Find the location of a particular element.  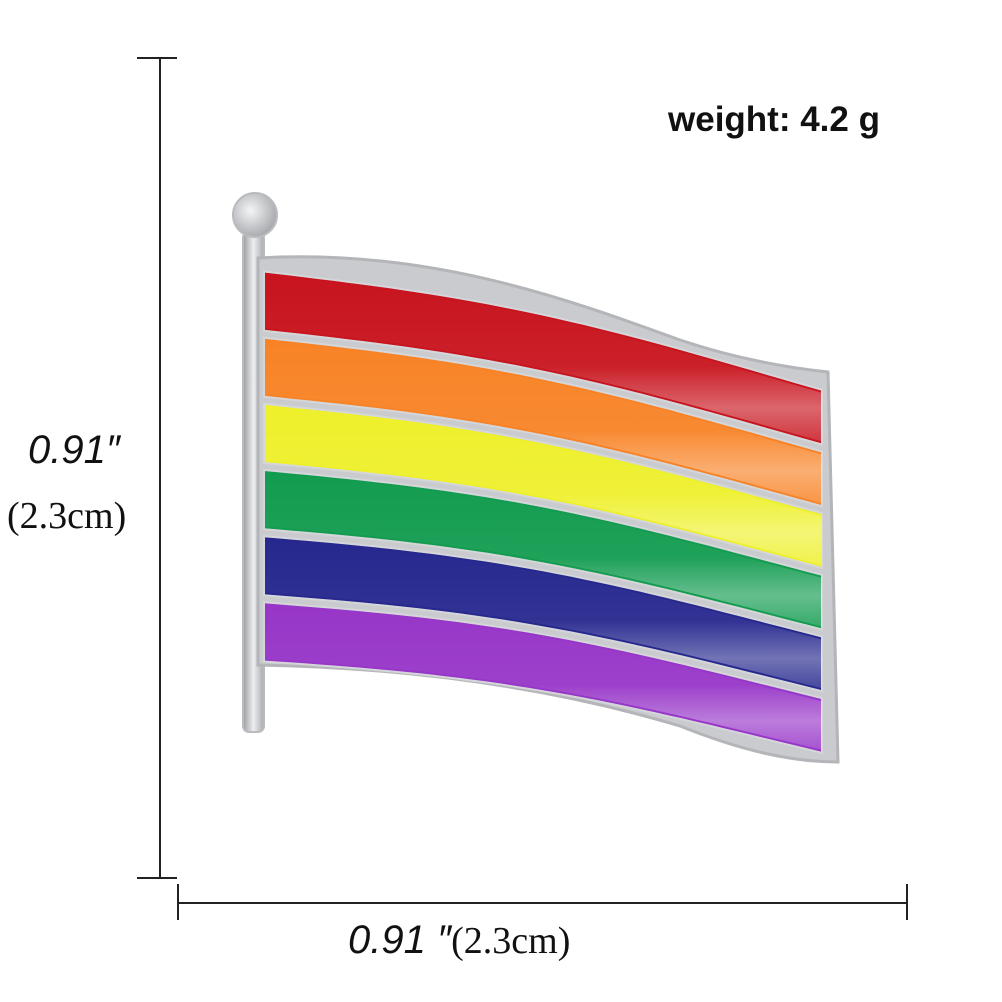

flag-stripe-gloss-purple is located at coordinates (543, 677).